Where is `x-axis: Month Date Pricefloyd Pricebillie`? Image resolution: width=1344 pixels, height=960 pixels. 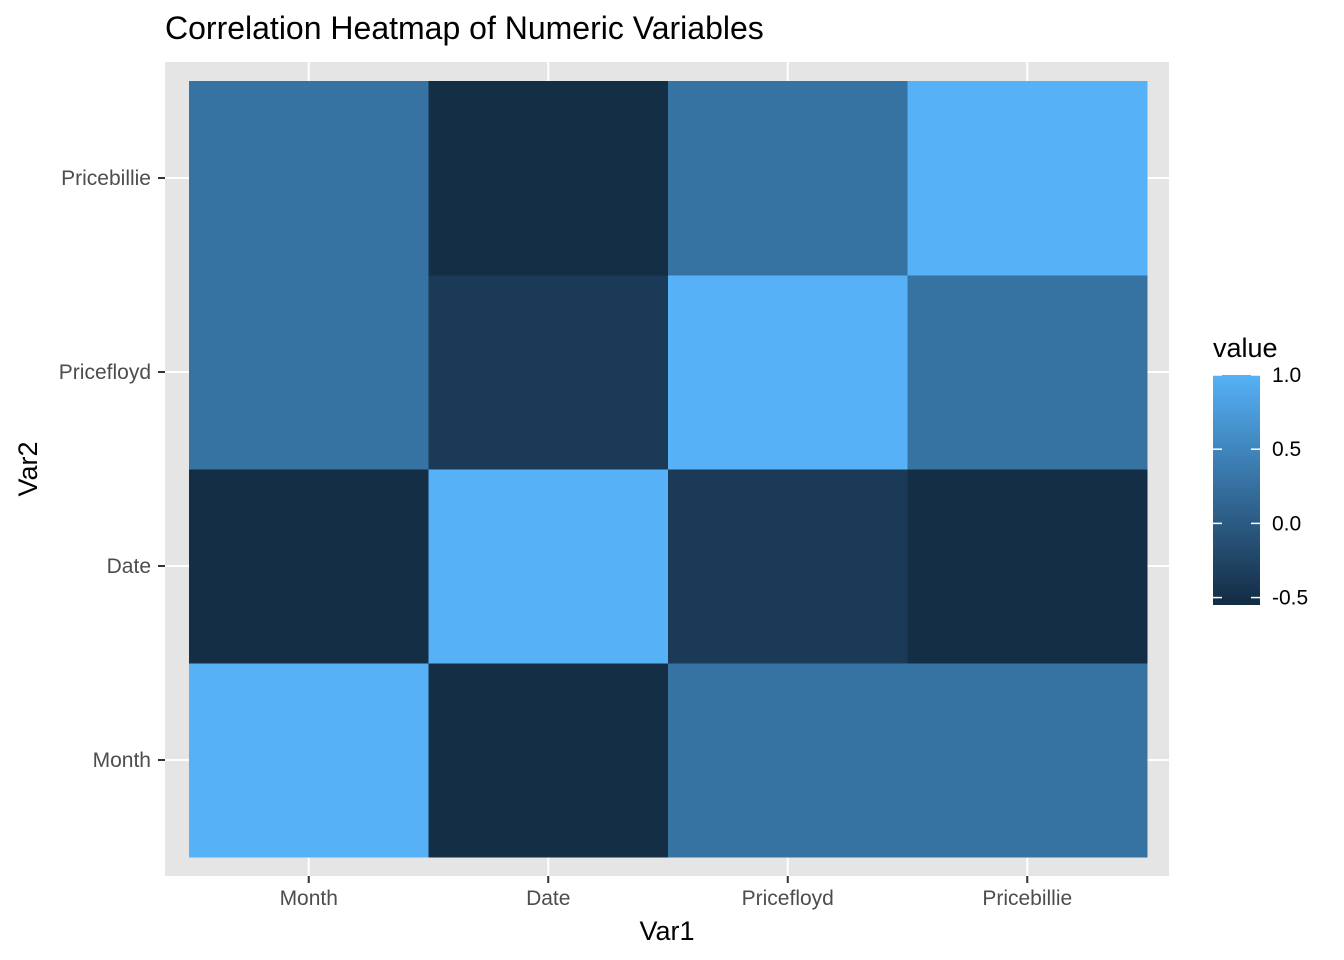 x-axis: Month Date Pricefloyd Pricebillie is located at coordinates (676, 893).